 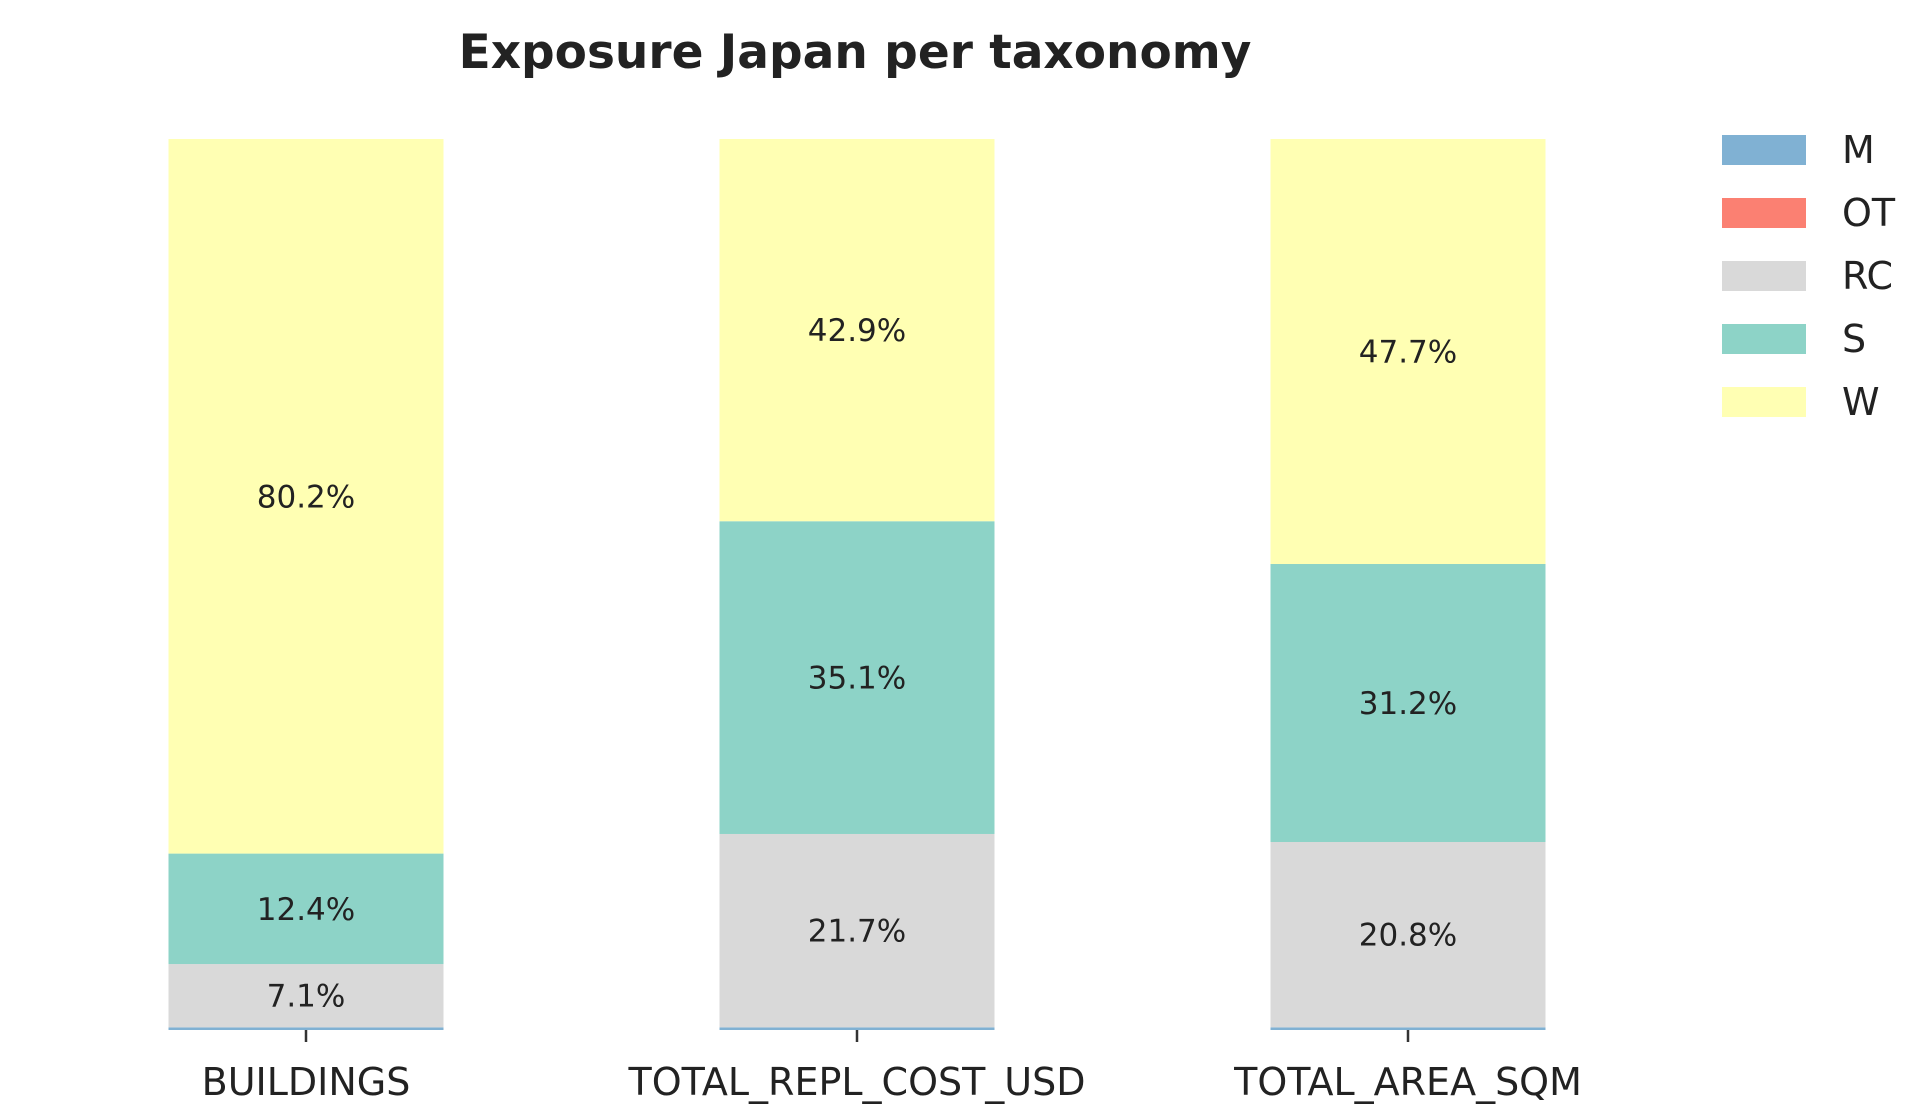 What do you see at coordinates (1854, 339) in the screenshot?
I see `legend-label-s: S` at bounding box center [1854, 339].